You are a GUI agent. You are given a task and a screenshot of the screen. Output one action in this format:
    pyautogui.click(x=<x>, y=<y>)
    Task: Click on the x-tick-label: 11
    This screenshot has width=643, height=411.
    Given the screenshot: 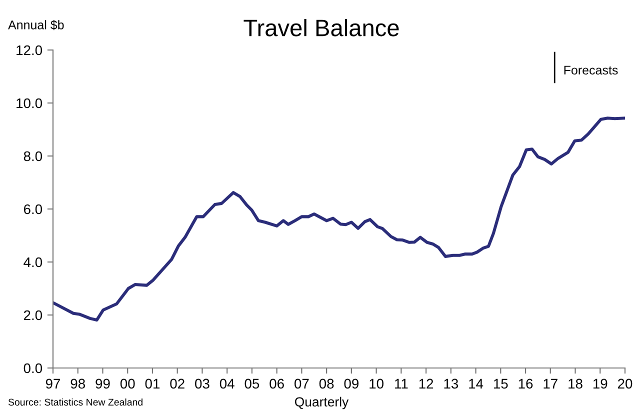 What is the action you would take?
    pyautogui.click(x=401, y=383)
    